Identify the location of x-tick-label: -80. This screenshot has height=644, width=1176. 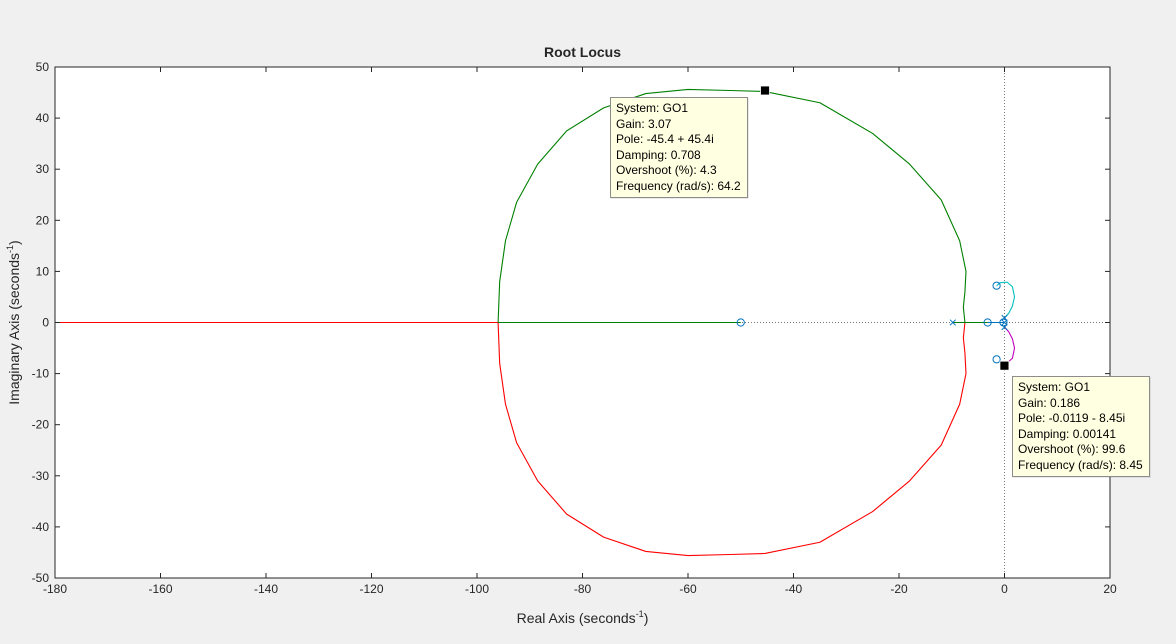
(583, 589).